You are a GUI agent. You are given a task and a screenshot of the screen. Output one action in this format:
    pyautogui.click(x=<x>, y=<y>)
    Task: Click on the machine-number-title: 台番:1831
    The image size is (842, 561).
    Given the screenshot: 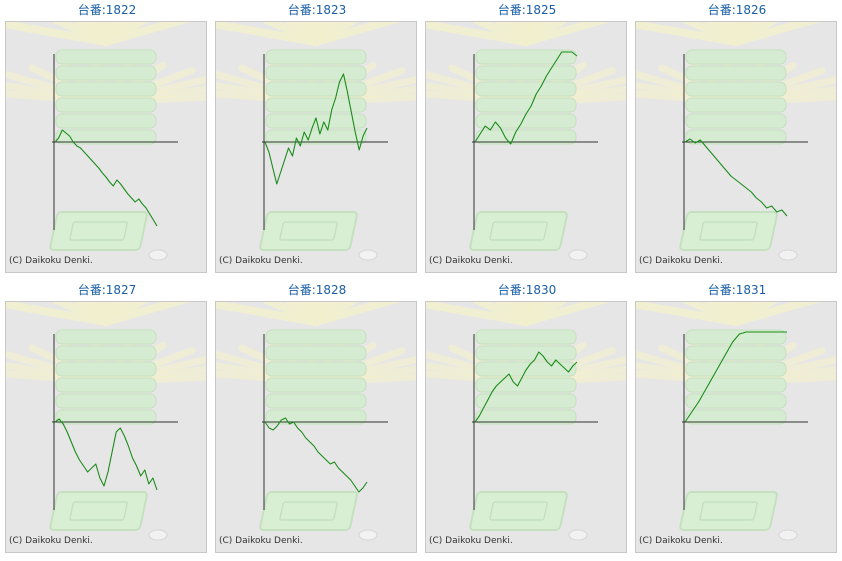 What is the action you would take?
    pyautogui.click(x=737, y=290)
    